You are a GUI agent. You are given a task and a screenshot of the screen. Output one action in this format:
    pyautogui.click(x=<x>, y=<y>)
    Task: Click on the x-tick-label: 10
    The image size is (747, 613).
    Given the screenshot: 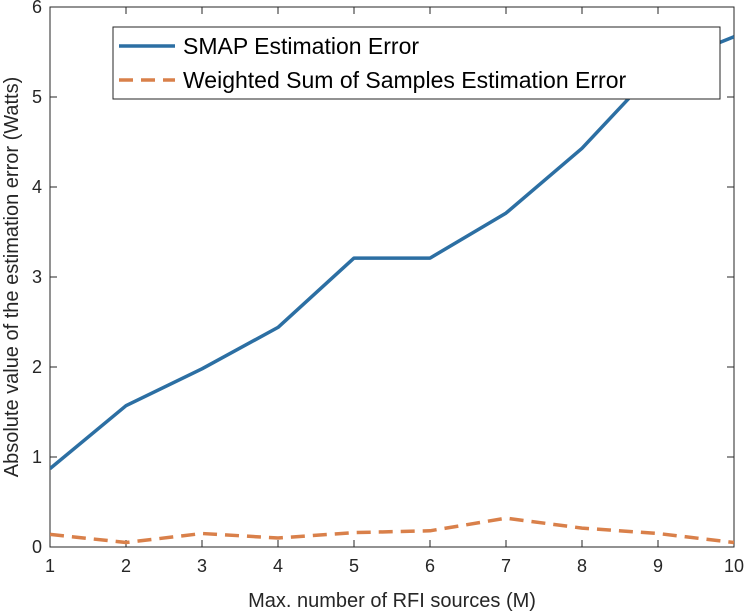 What is the action you would take?
    pyautogui.click(x=734, y=566)
    